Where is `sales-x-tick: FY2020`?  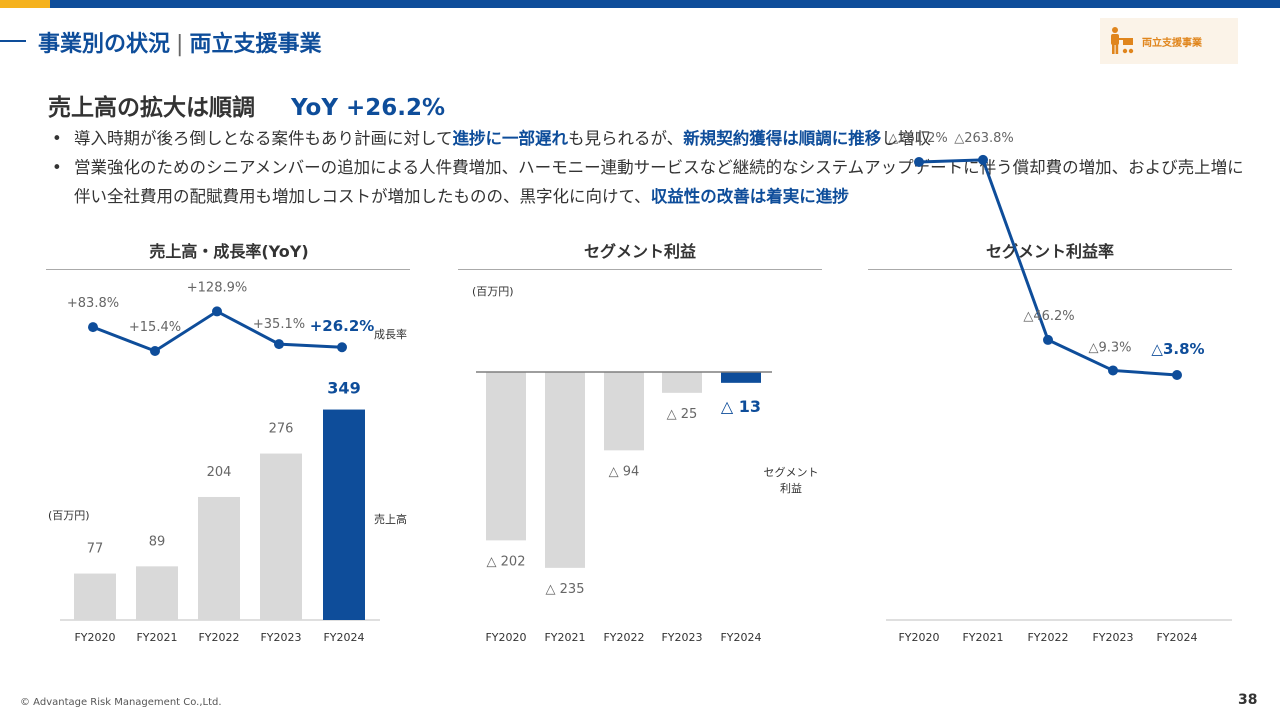
sales-x-tick: FY2020 is located at coordinates (94, 637).